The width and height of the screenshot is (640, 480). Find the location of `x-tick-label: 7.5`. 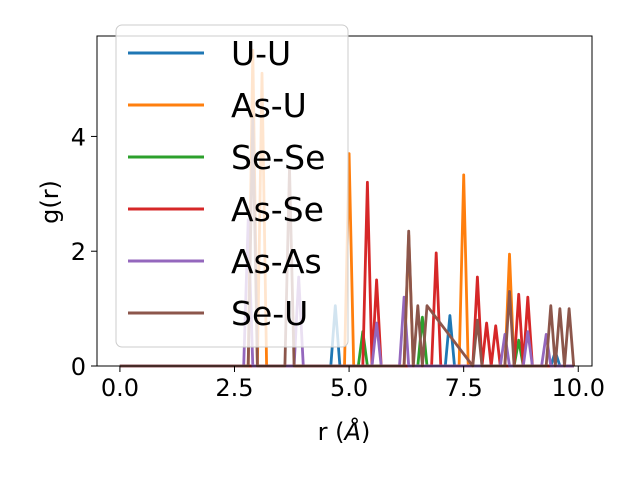

x-tick-label: 7.5 is located at coordinates (464, 388).